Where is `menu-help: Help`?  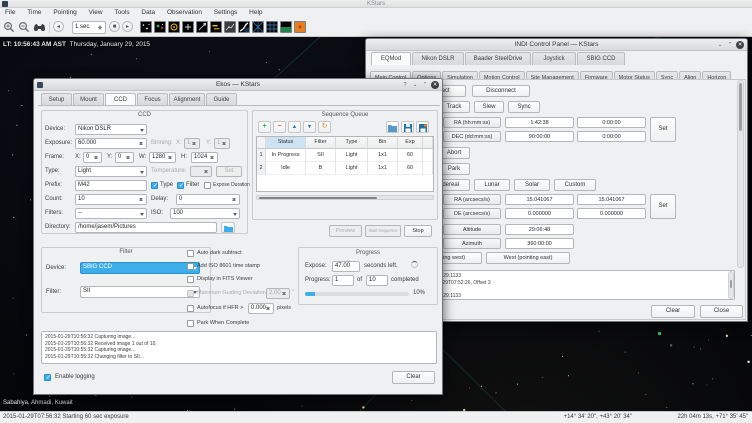 menu-help: Help is located at coordinates (256, 12).